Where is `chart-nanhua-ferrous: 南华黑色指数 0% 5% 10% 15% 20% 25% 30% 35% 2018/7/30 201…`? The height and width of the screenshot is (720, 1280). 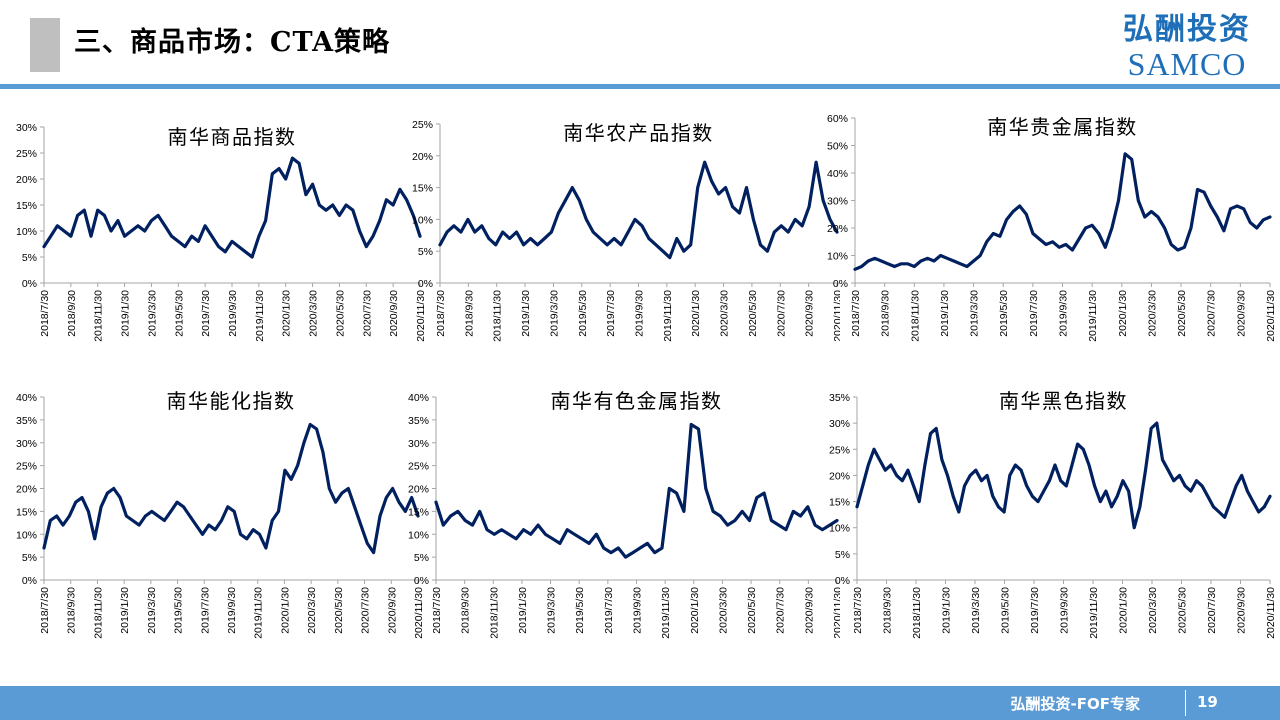 chart-nanhua-ferrous: 南华黑色指数 0% 5% 10% 15% 20% 25% 30% 35% 2018/7/30 201… is located at coordinates (1047, 533).